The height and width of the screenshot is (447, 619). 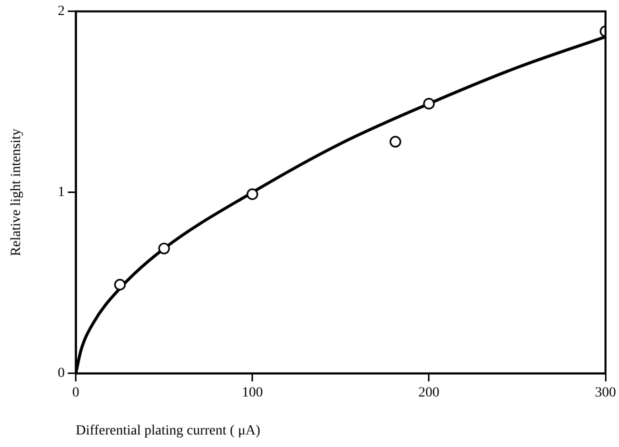 I want to click on y-axis-title: Relative light intensity, so click(x=16, y=192).